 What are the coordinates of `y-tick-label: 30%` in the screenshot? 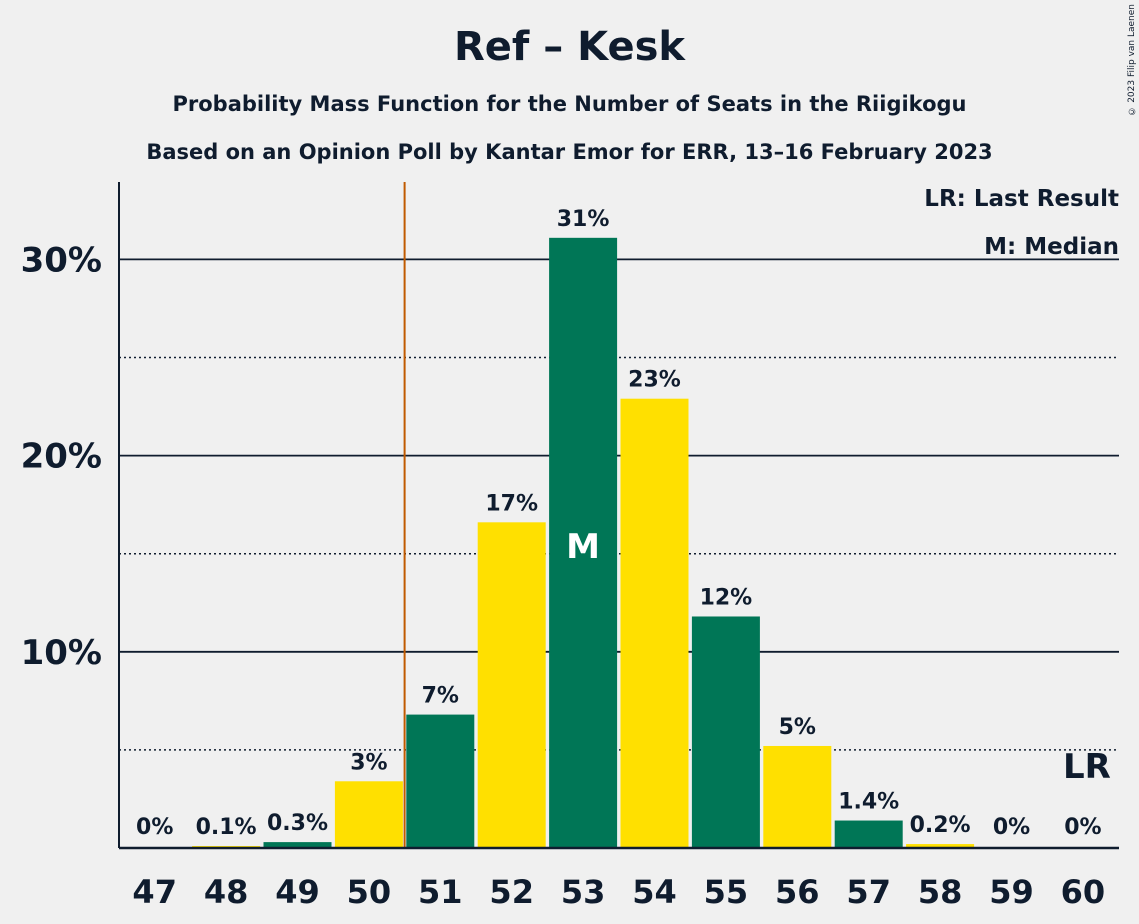 It's located at (61, 260).